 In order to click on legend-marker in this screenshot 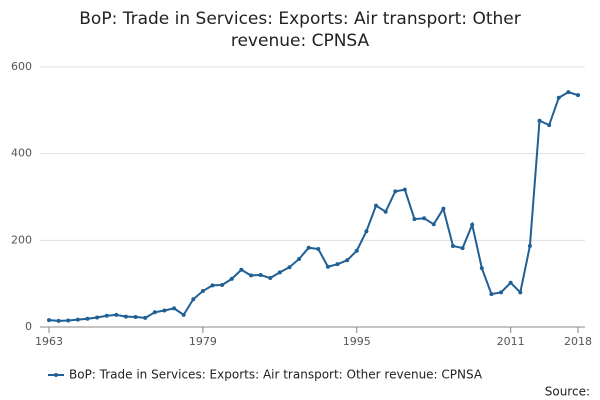, I will do `click(56, 375)`.